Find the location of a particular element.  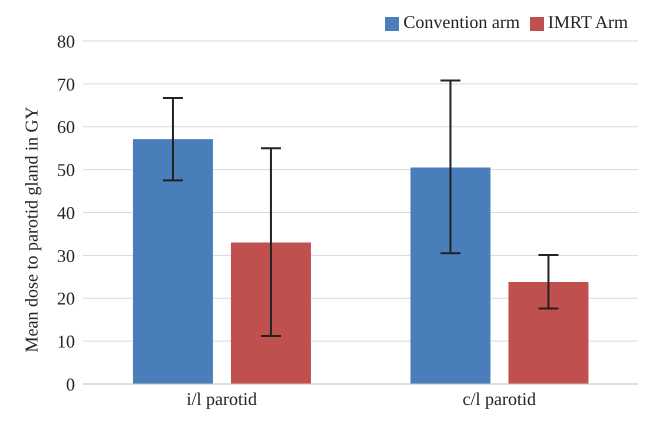

y-tick-label: 40 is located at coordinates (66, 212).